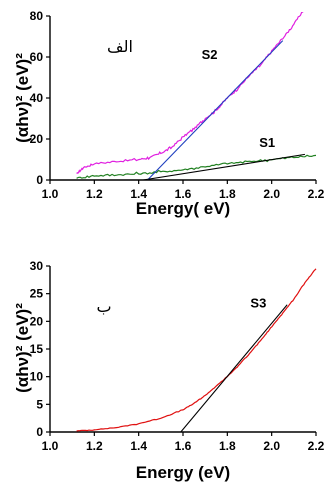 The width and height of the screenshot is (331, 490). What do you see at coordinates (37, 377) in the screenshot?
I see `y-tick-label: 10` at bounding box center [37, 377].